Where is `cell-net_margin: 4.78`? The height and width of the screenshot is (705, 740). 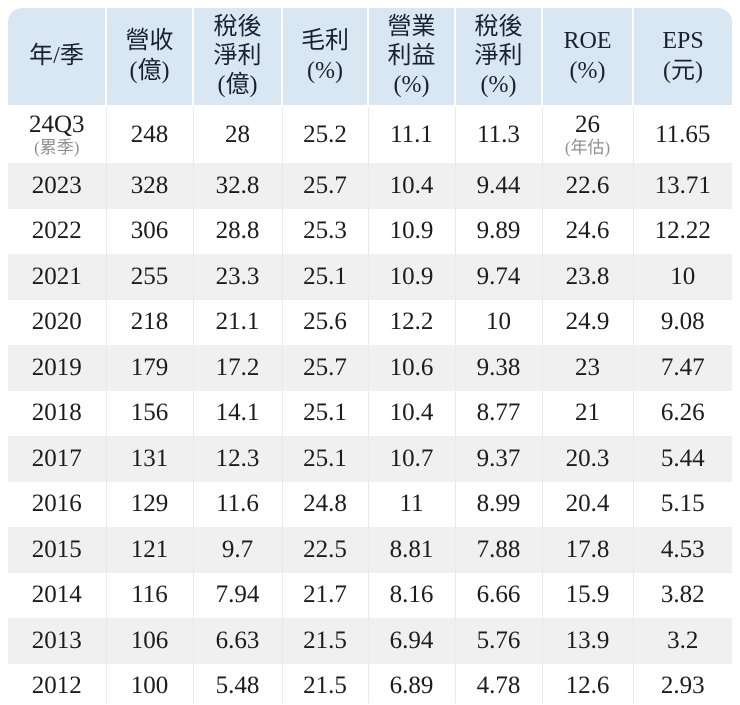
cell-net_margin: 4.78 is located at coordinates (499, 683).